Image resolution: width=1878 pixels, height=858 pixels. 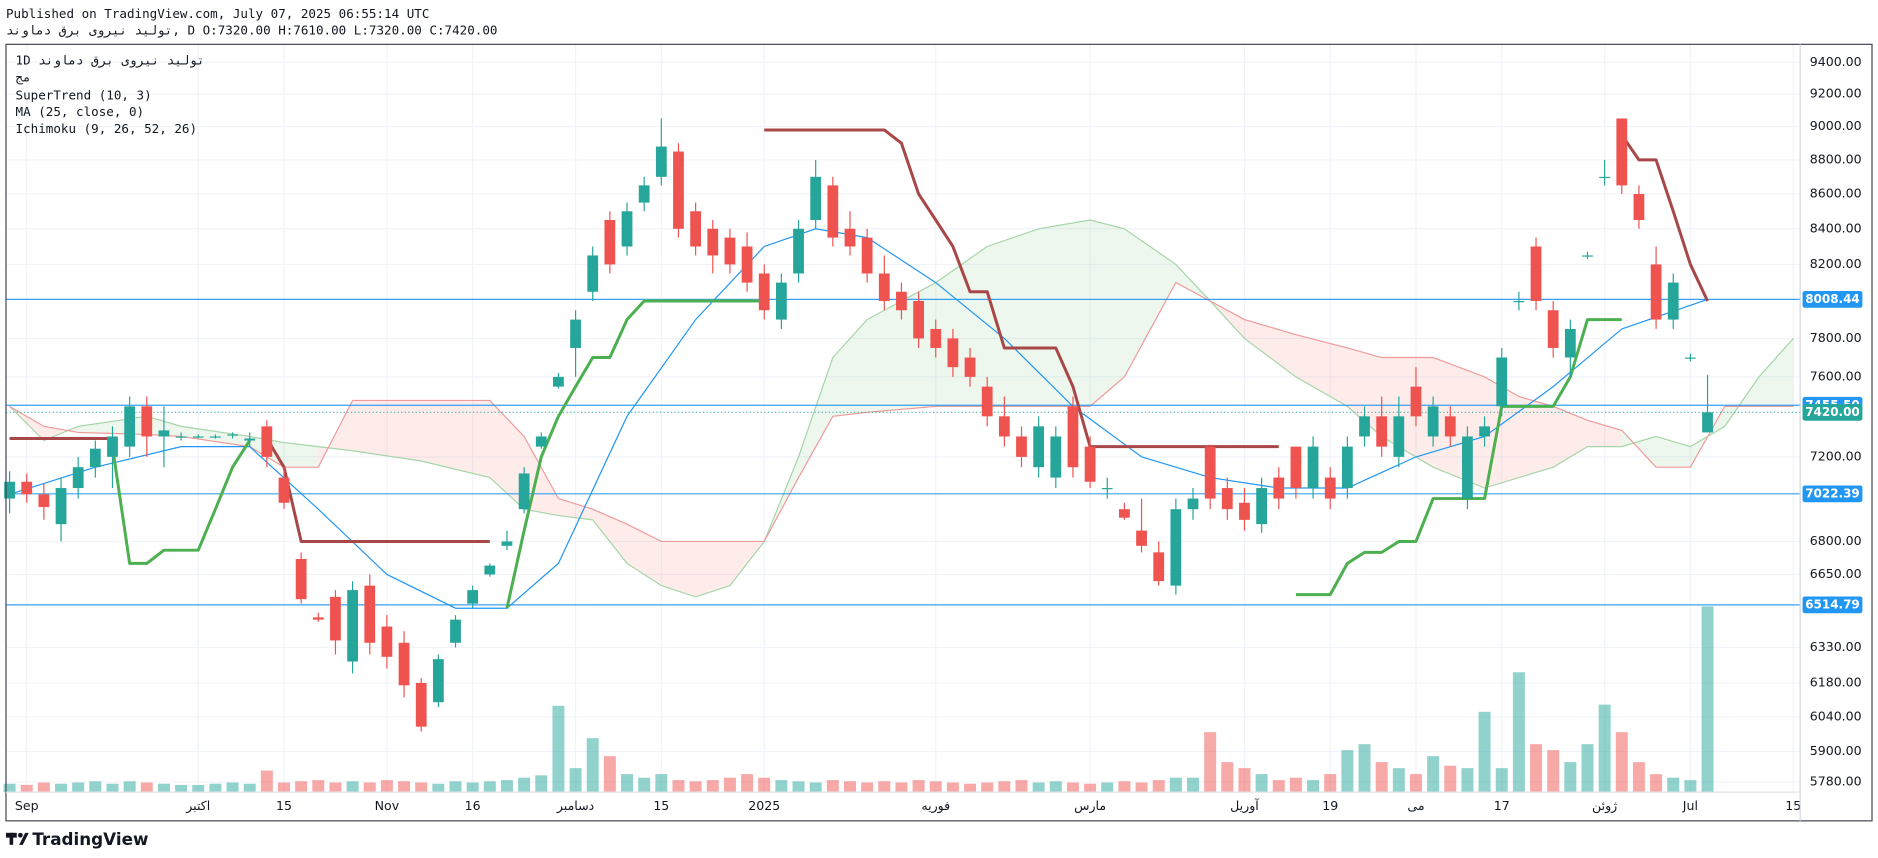 I want to click on x-tick-label: Sep, so click(x=27, y=805).